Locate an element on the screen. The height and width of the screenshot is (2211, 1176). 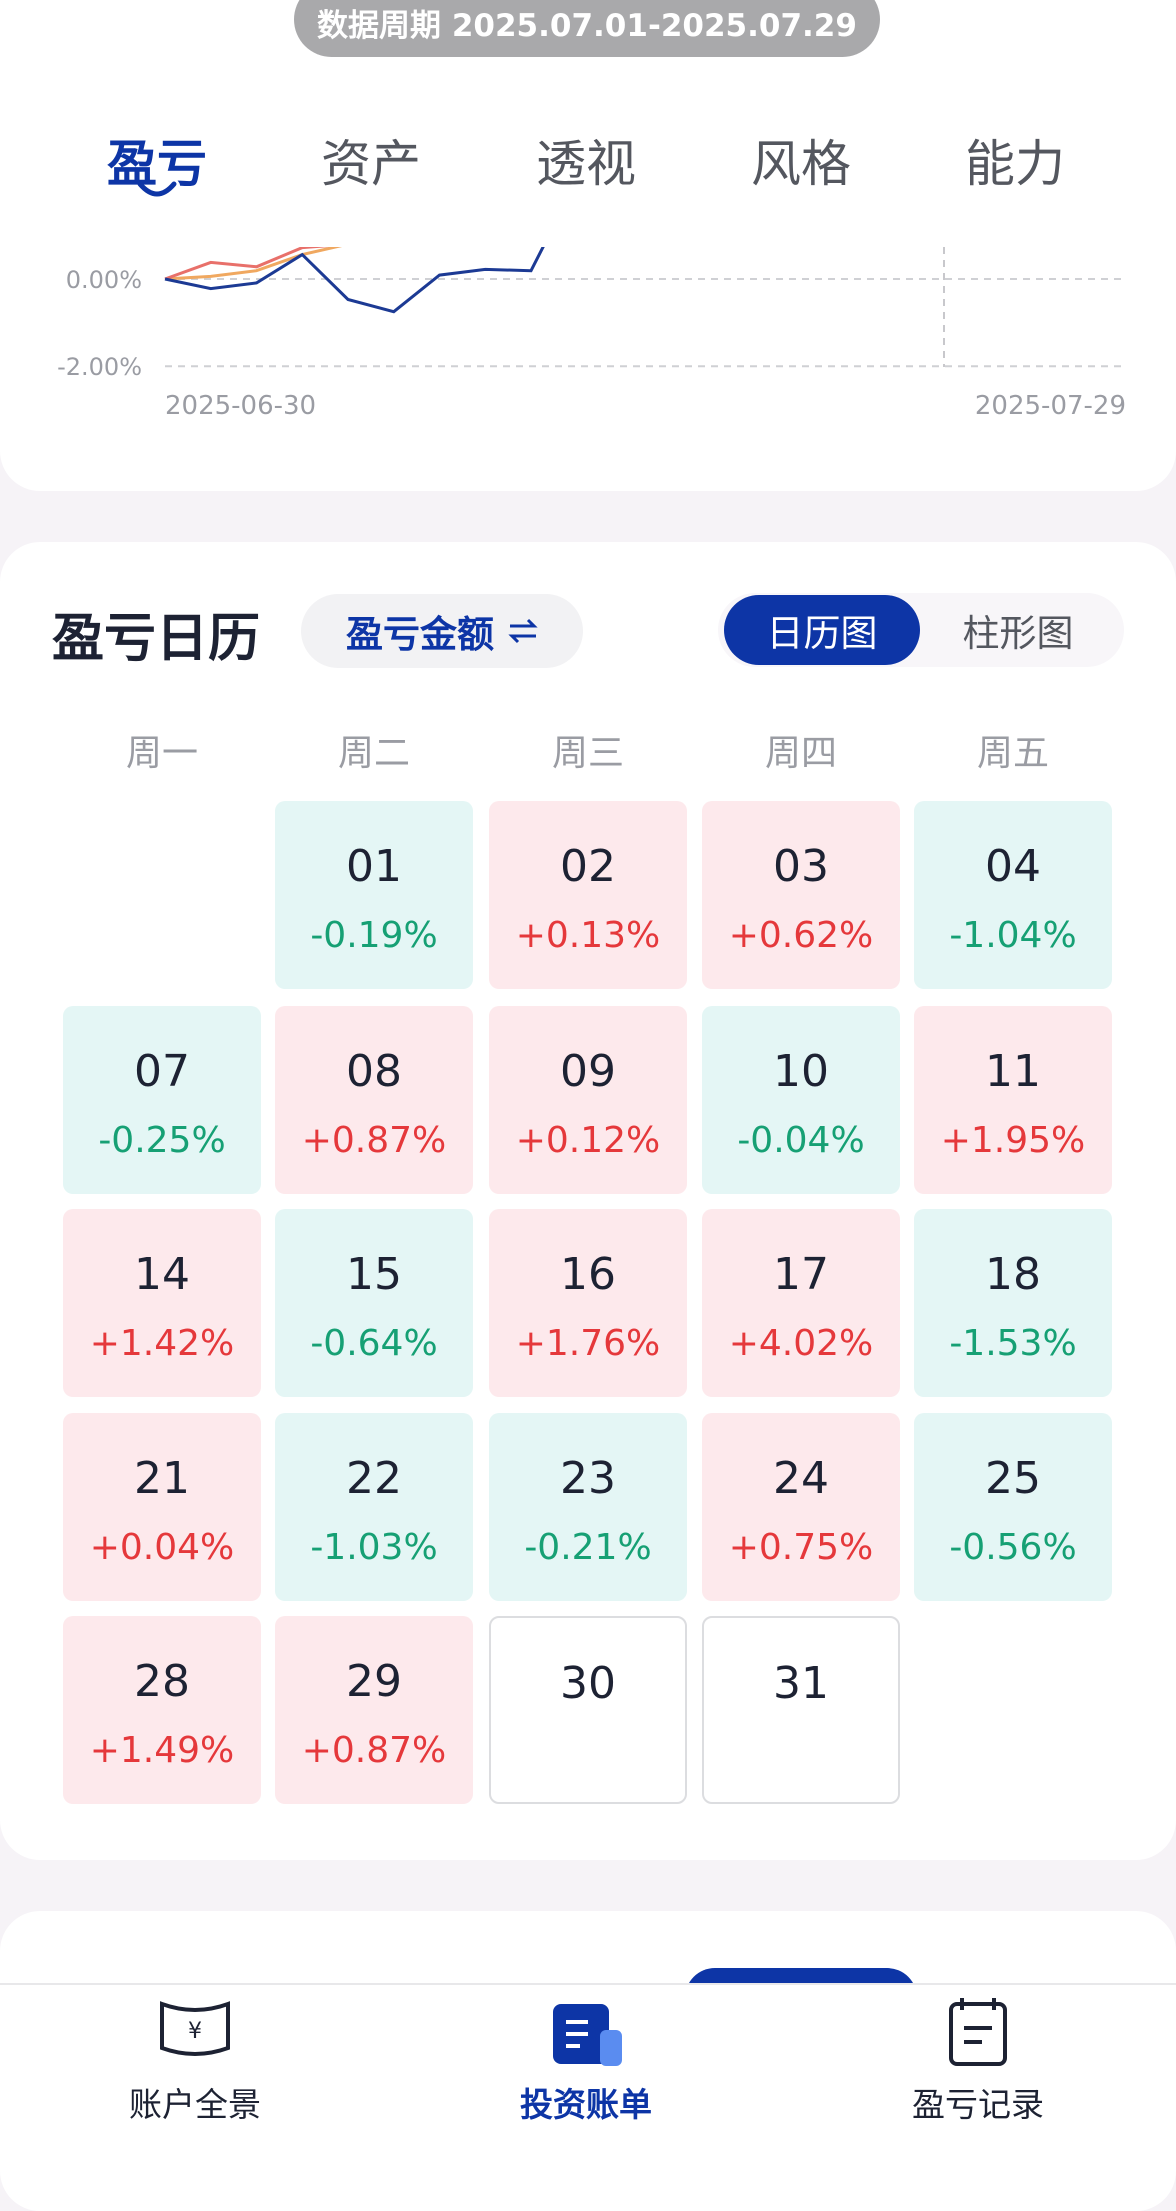
day-cell: 30 is located at coordinates (588, 1710).